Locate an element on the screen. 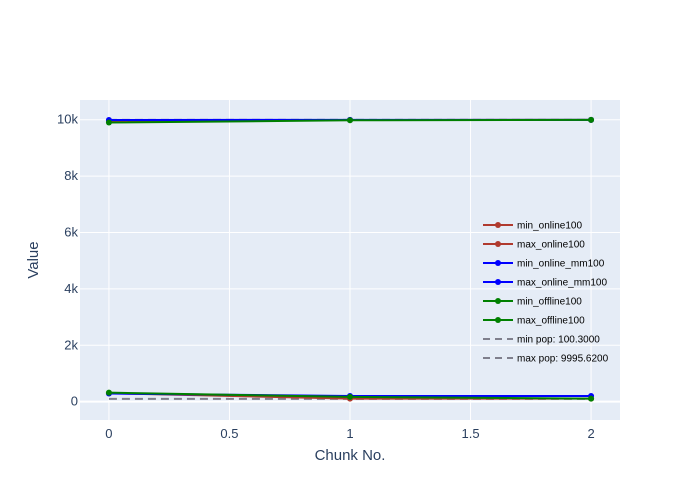  y-tick-label: 10k is located at coordinates (67, 119).